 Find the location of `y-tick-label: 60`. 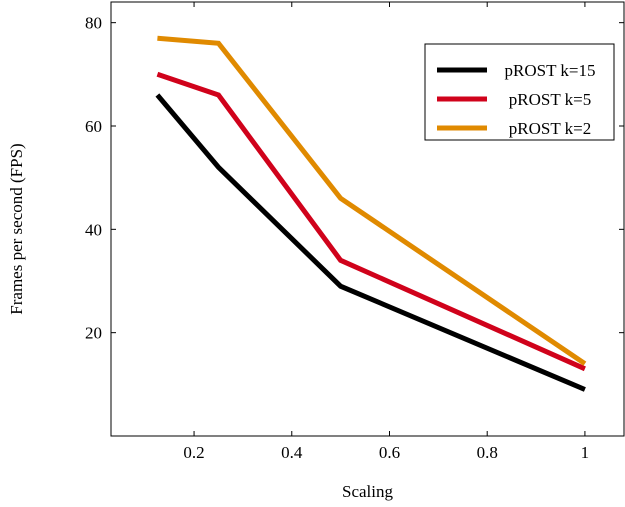

y-tick-label: 60 is located at coordinates (93, 126).